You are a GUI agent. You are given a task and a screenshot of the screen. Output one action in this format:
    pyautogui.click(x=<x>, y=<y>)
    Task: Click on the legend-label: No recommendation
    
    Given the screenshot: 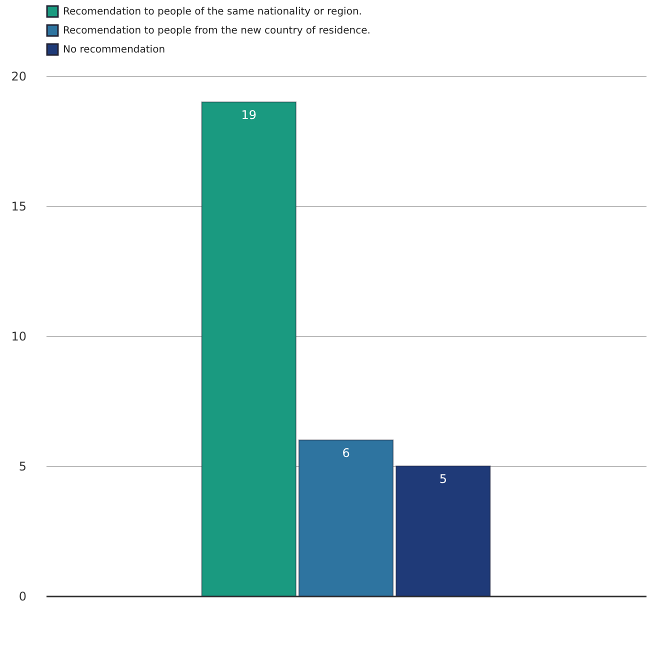 What is the action you would take?
    pyautogui.click(x=114, y=50)
    